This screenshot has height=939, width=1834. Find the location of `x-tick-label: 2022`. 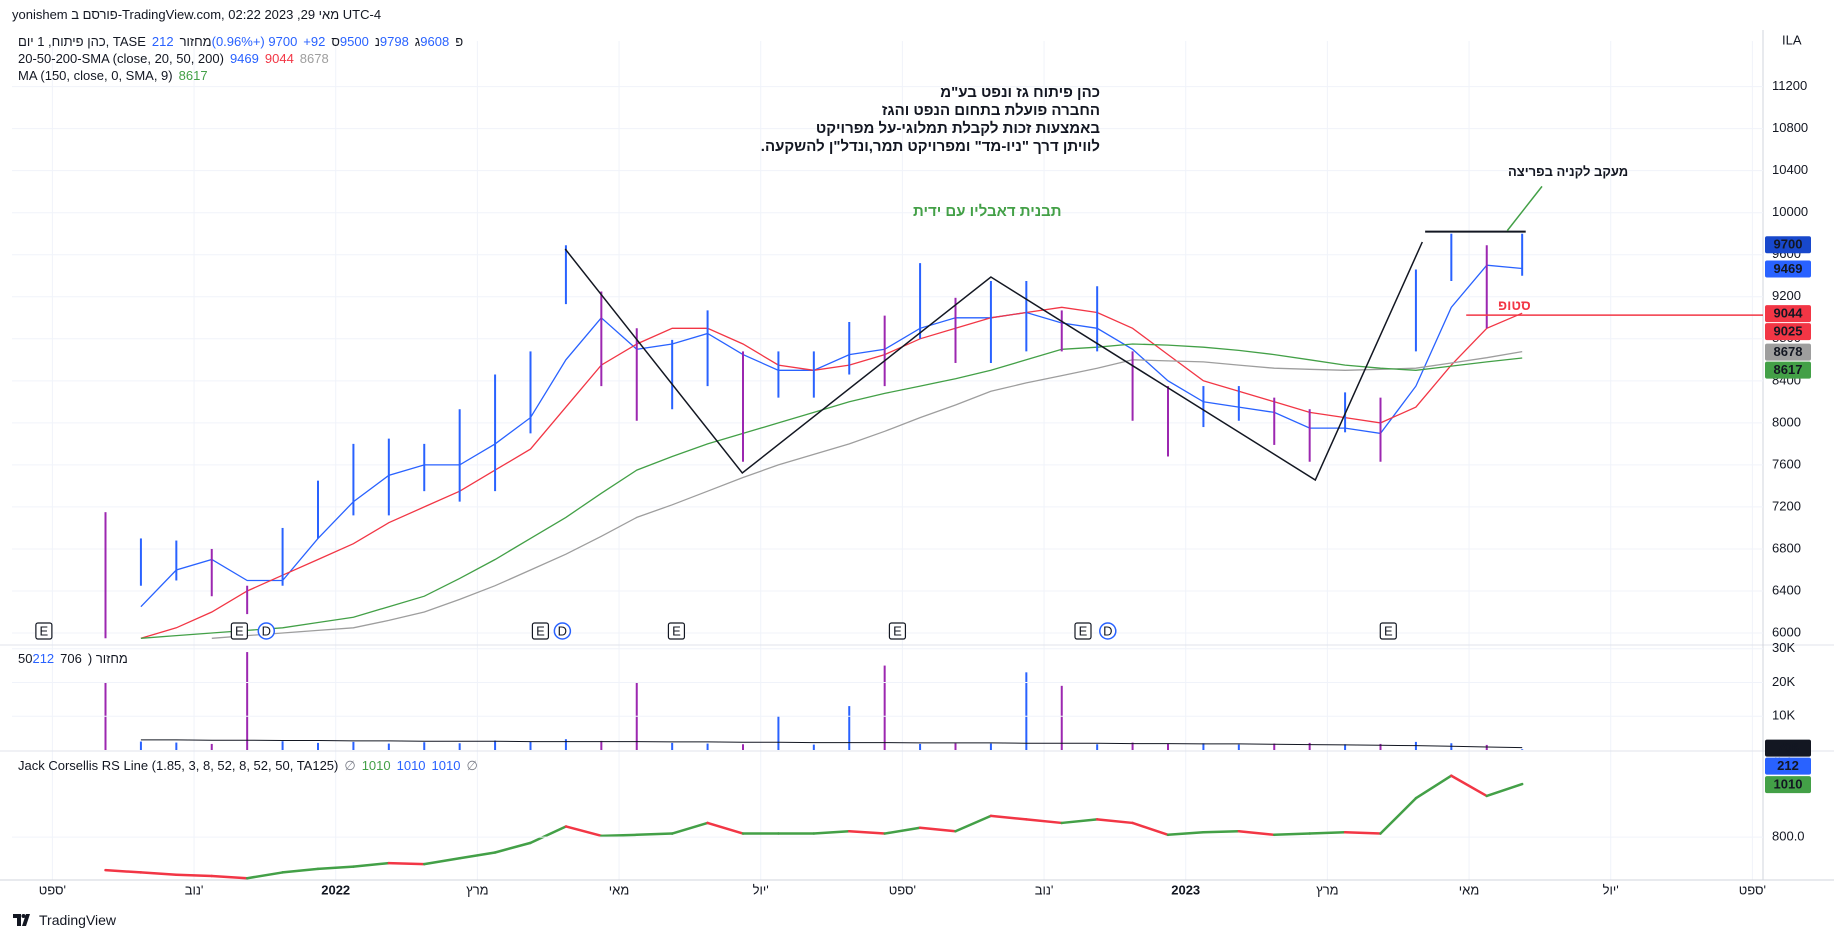

x-tick-label: 2022 is located at coordinates (335, 889).